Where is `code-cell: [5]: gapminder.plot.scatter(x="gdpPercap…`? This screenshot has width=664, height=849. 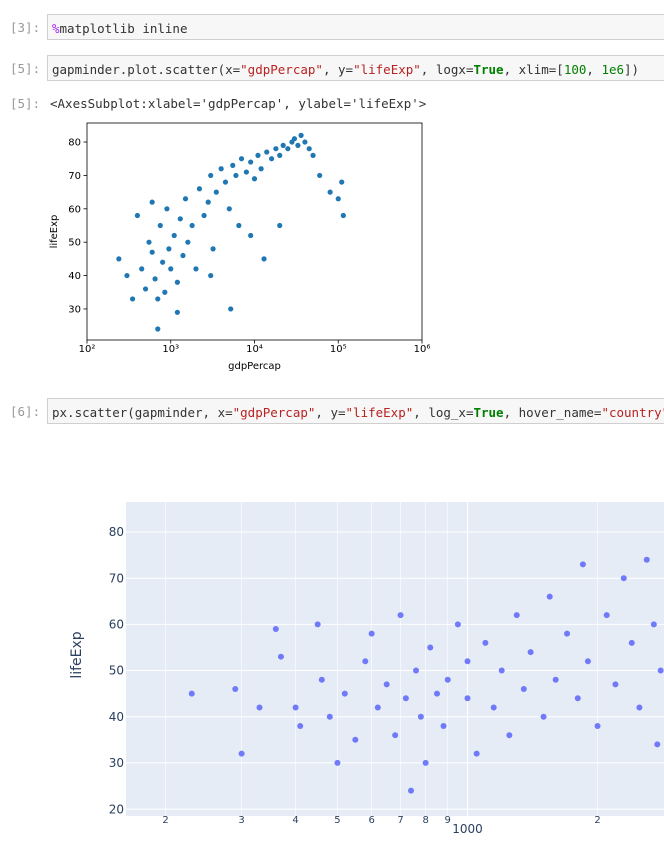 code-cell: [5]: gapminder.plot.scatter(x="gdpPercap… is located at coordinates (332, 68).